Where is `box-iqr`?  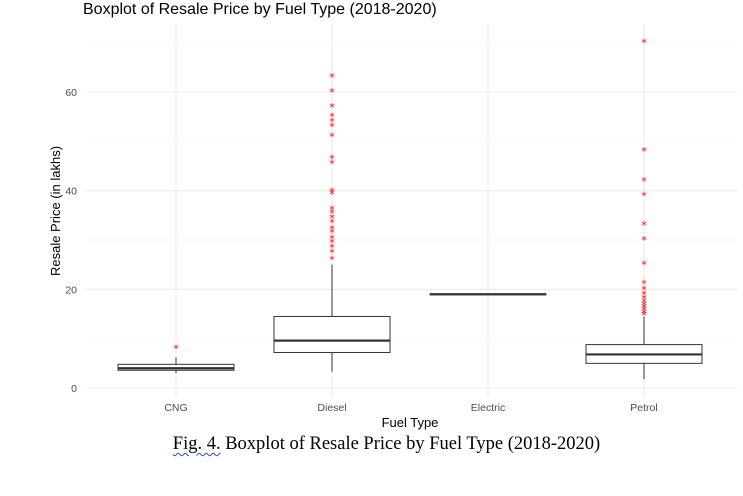 box-iqr is located at coordinates (332, 334).